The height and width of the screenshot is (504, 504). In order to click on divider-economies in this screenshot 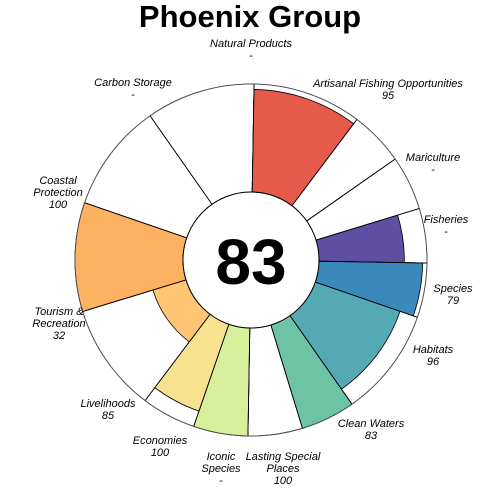, I will do `click(249, 381)`.